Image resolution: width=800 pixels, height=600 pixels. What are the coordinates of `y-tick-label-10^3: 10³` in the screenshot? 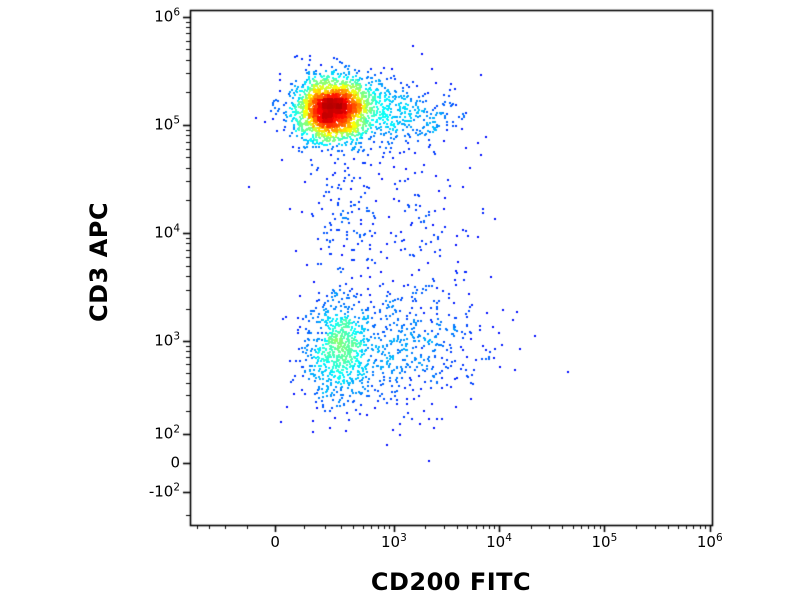 It's located at (167, 340).